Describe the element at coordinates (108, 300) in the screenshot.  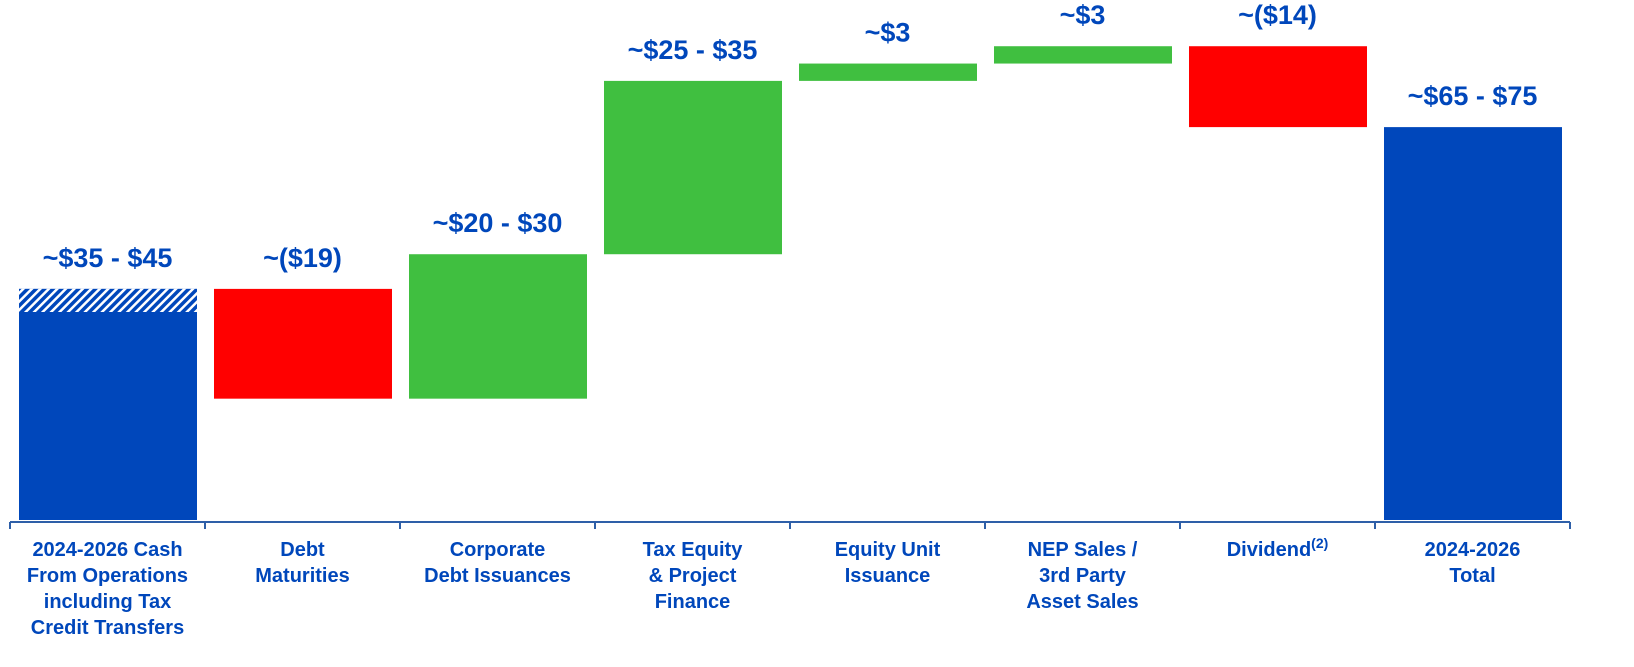
I see `hatched-segment` at that location.